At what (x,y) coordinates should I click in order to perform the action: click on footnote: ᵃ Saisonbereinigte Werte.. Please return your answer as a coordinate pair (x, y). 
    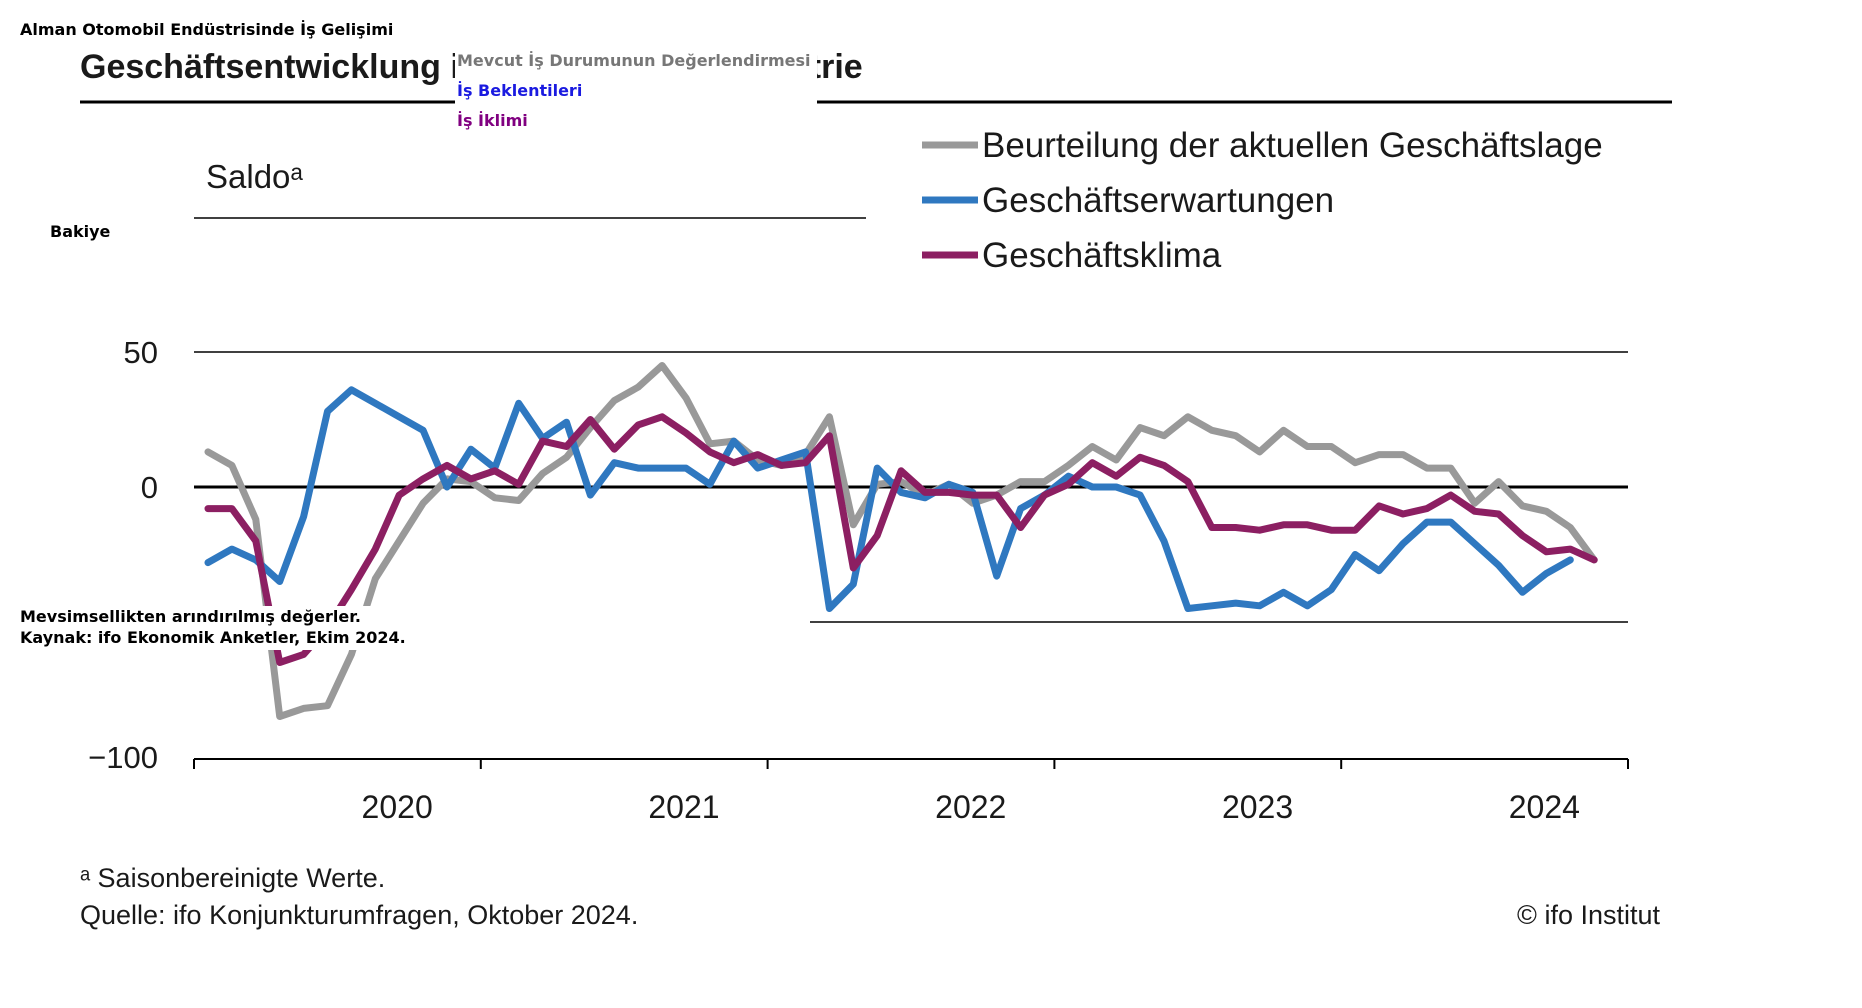
    Looking at the image, I should click on (232, 878).